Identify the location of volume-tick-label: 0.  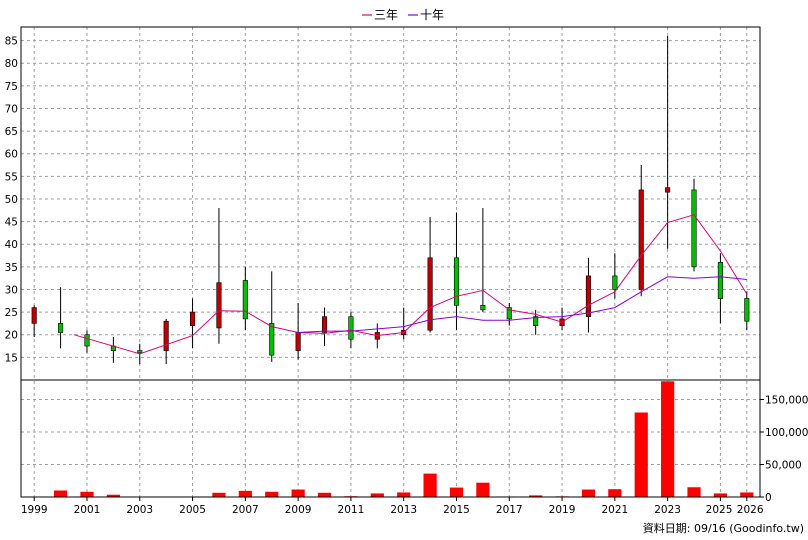
(768, 498).